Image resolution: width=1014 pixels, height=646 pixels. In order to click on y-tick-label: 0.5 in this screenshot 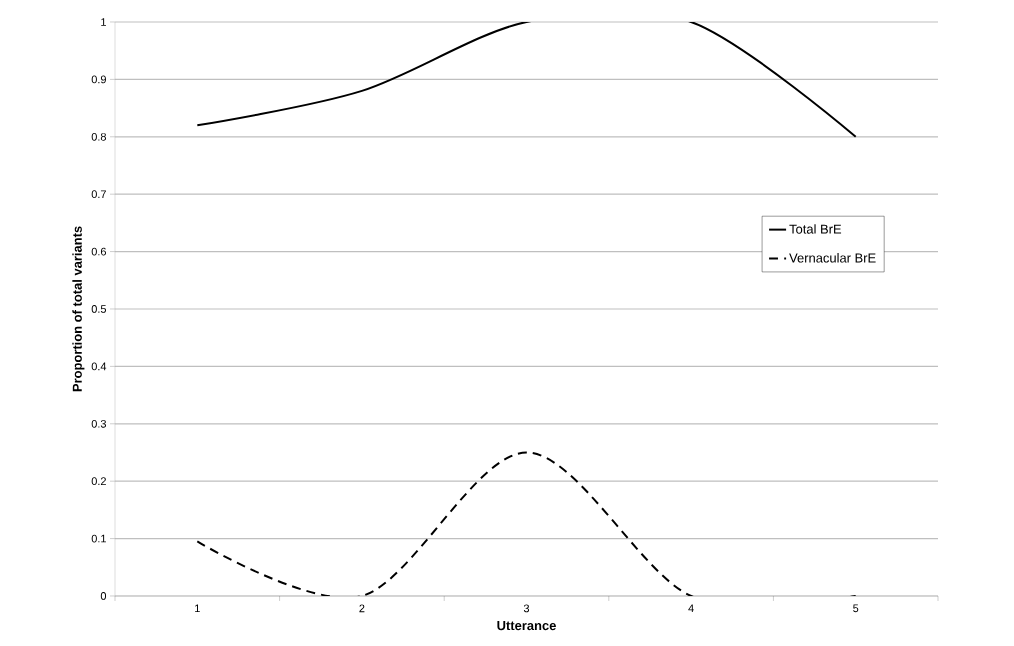, I will do `click(99, 309)`.